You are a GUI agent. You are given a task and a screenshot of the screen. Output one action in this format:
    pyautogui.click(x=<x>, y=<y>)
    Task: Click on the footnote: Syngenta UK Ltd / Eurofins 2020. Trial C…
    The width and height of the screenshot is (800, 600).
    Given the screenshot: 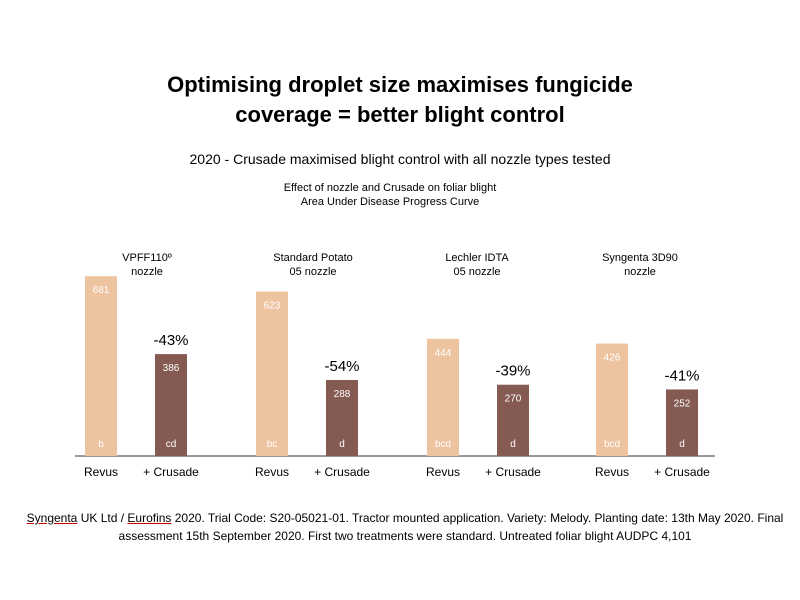 What is the action you would take?
    pyautogui.click(x=405, y=527)
    